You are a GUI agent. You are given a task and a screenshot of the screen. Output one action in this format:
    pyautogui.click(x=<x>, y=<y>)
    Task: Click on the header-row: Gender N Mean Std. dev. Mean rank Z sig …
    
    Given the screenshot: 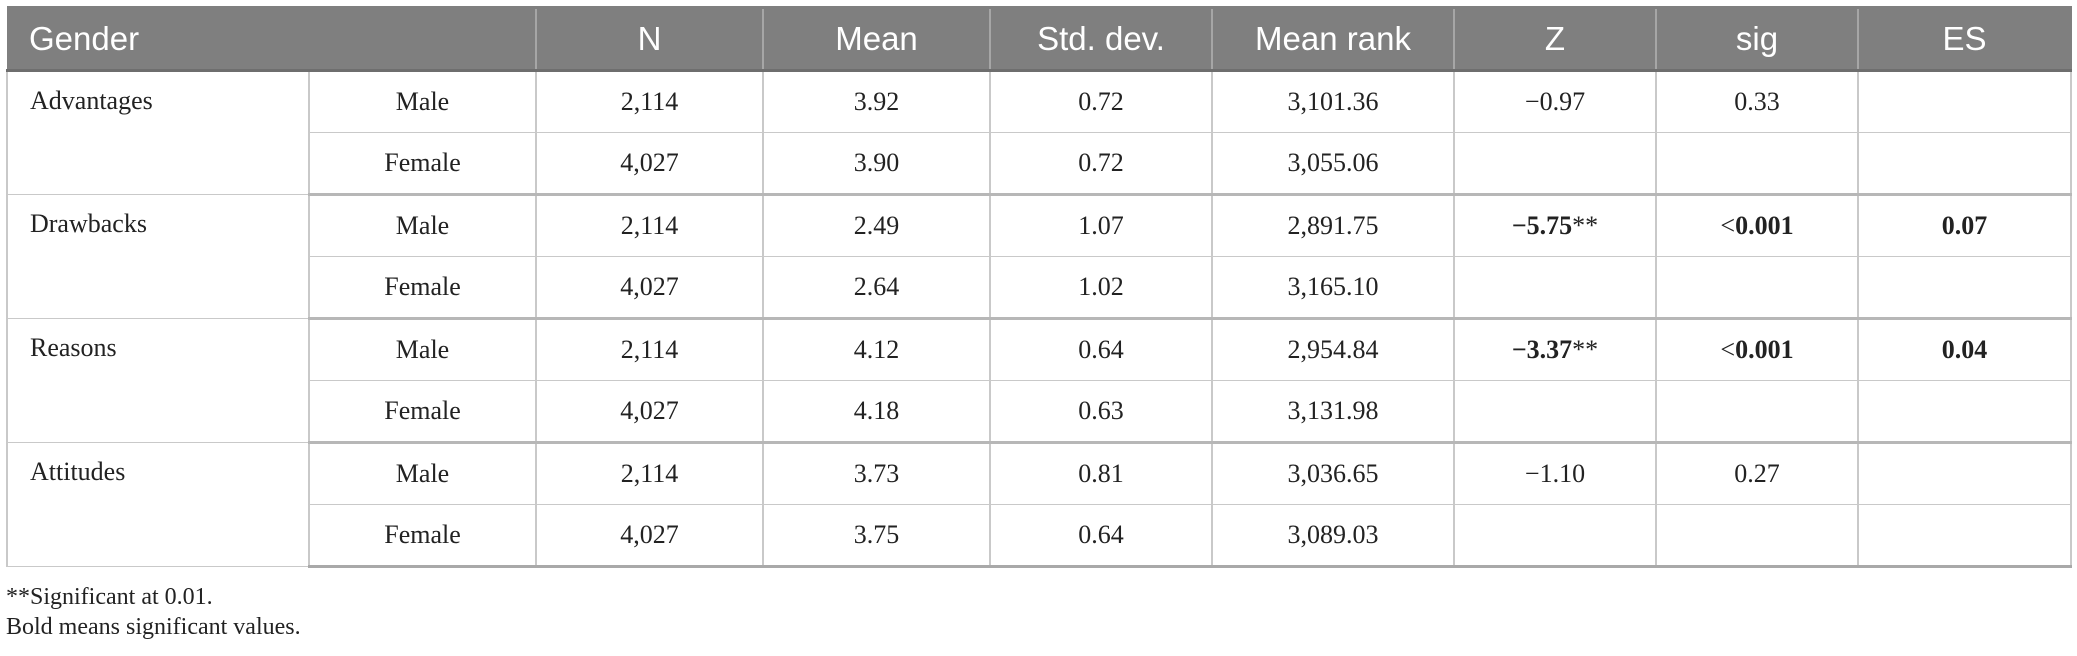 What is the action you would take?
    pyautogui.click(x=1040, y=39)
    